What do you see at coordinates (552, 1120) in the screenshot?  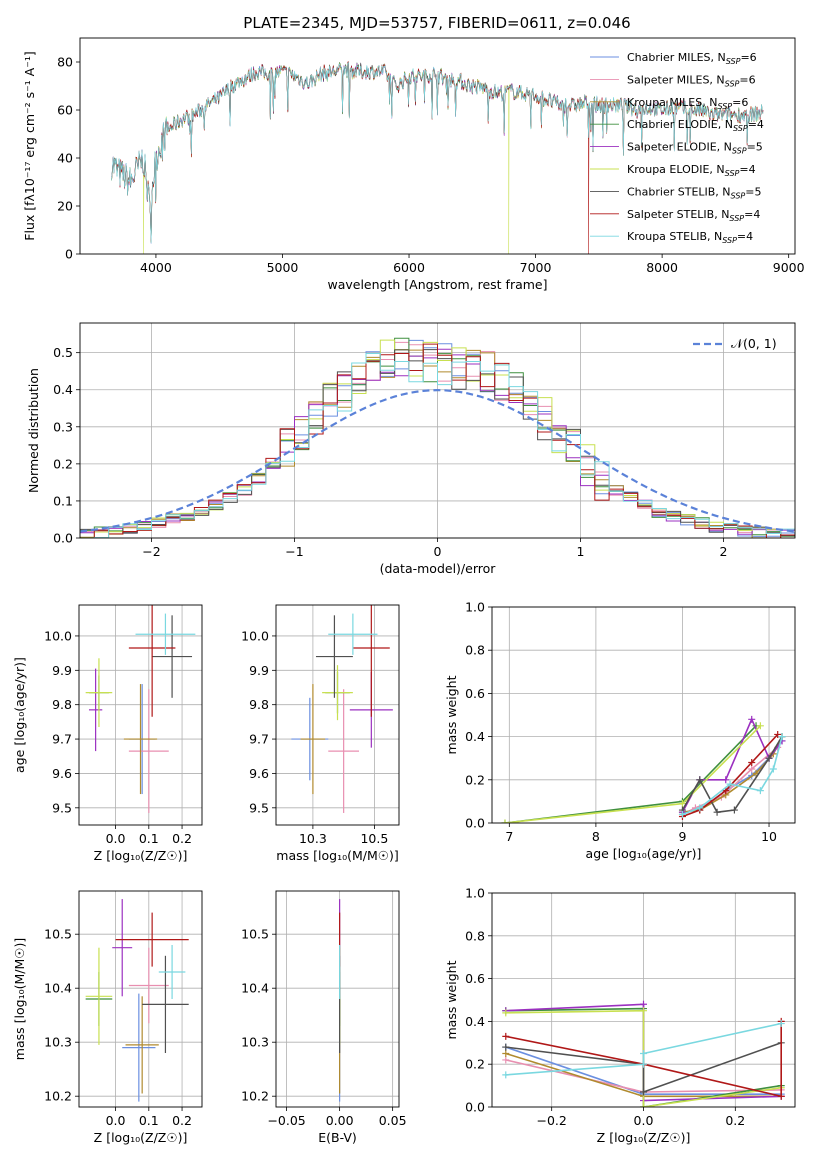 I see `x-tick-label: −0.2` at bounding box center [552, 1120].